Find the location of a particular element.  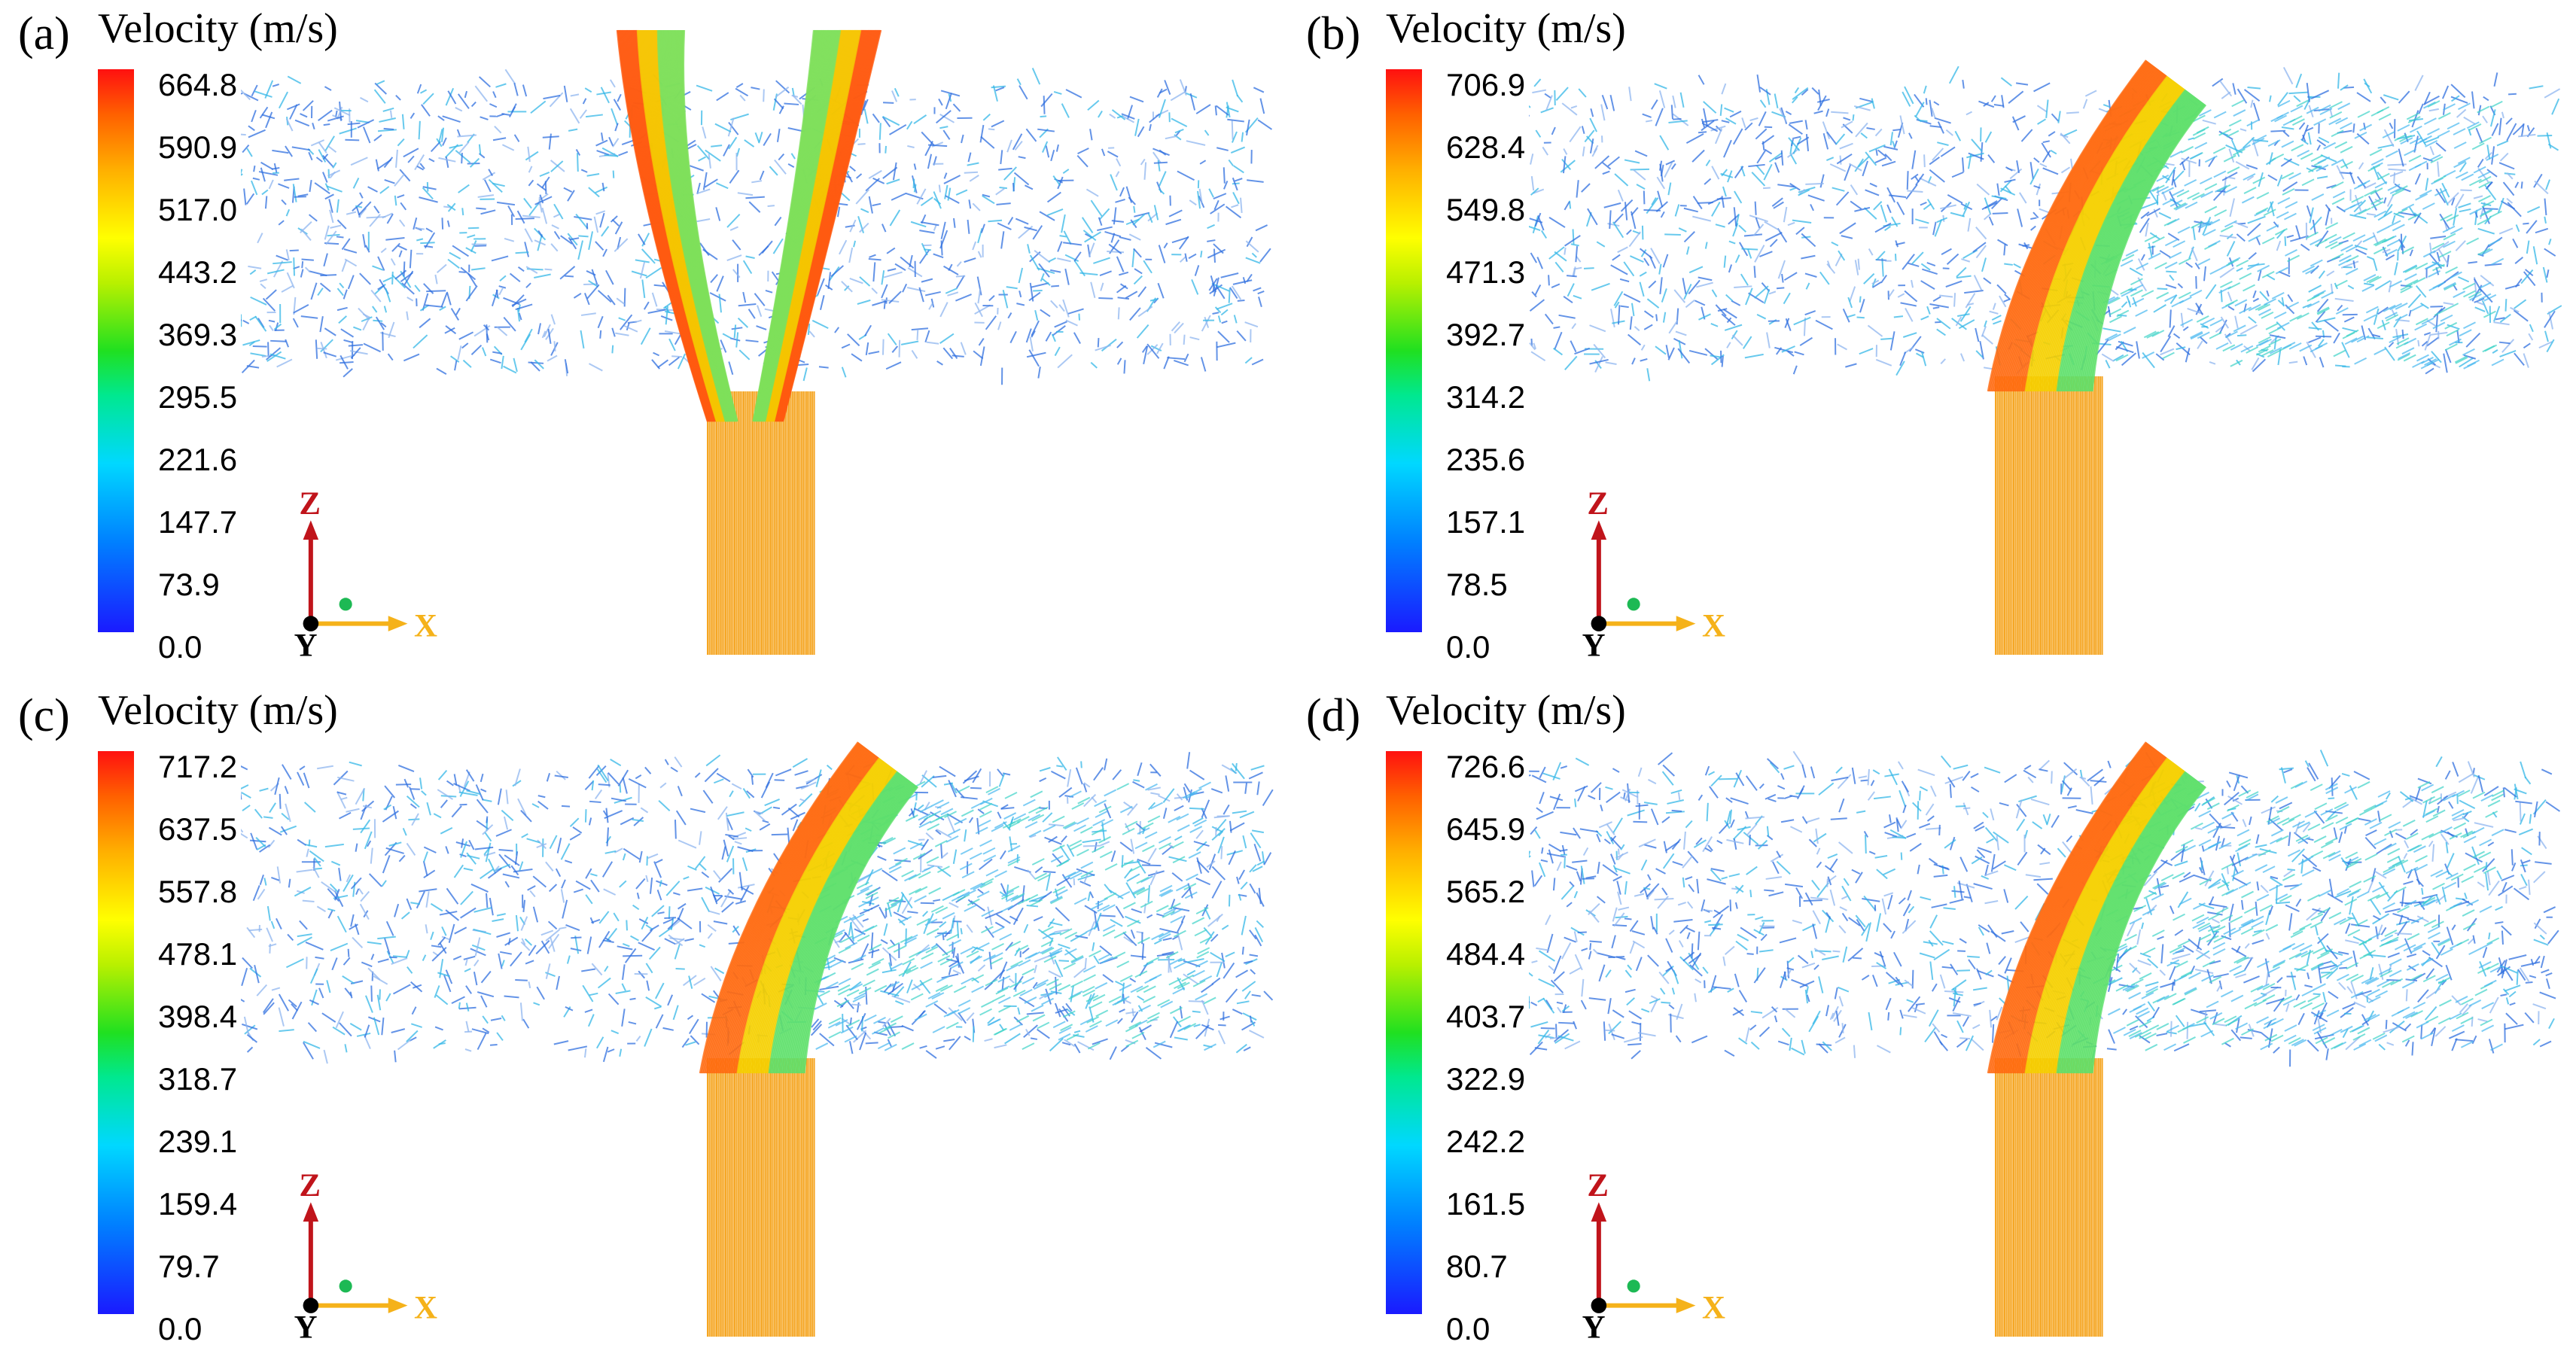

colorbar-tick-label: 717.2 is located at coordinates (198, 767).